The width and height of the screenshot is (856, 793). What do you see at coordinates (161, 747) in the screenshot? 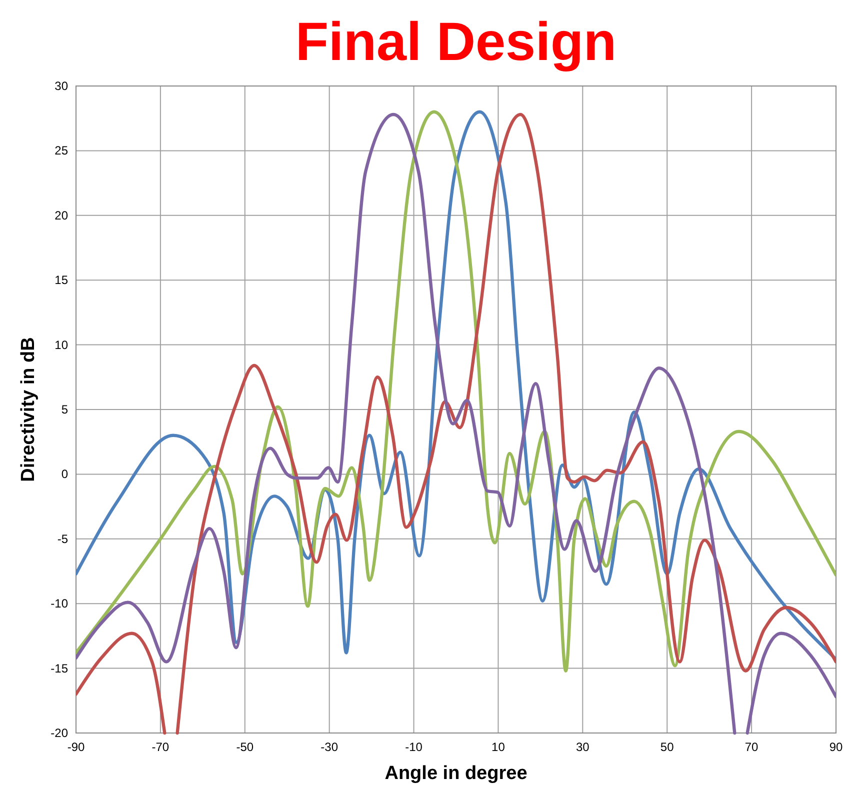
I see `x-tick-label: -70` at bounding box center [161, 747].